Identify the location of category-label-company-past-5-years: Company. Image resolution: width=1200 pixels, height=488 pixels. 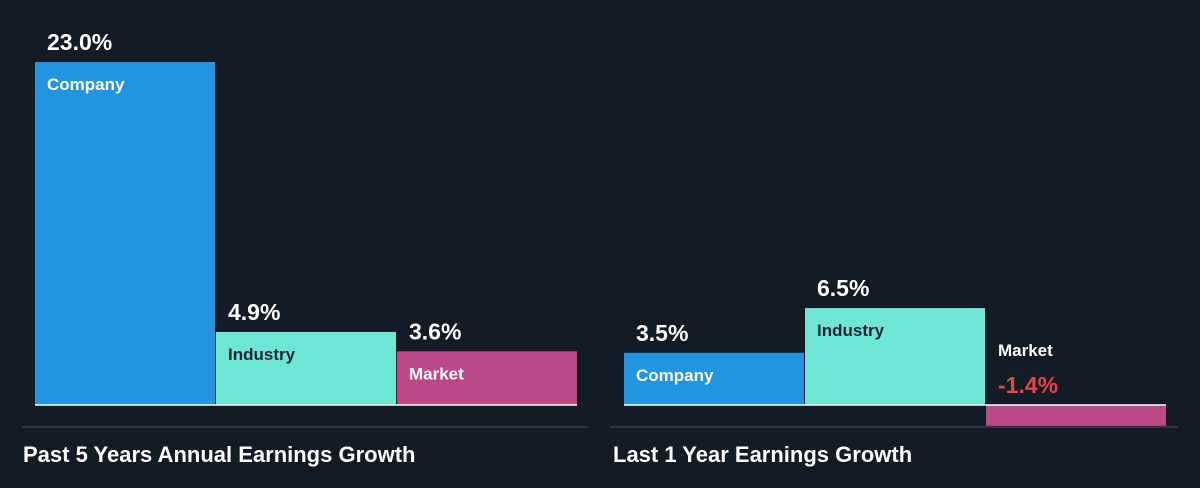
(86, 84).